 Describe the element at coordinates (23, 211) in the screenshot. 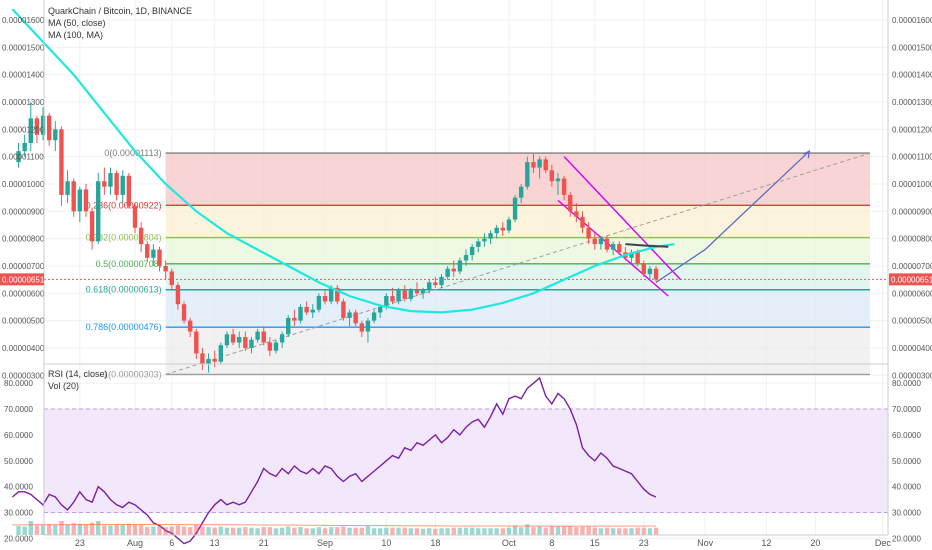

I see `price-tick-left: 0.00000900` at that location.